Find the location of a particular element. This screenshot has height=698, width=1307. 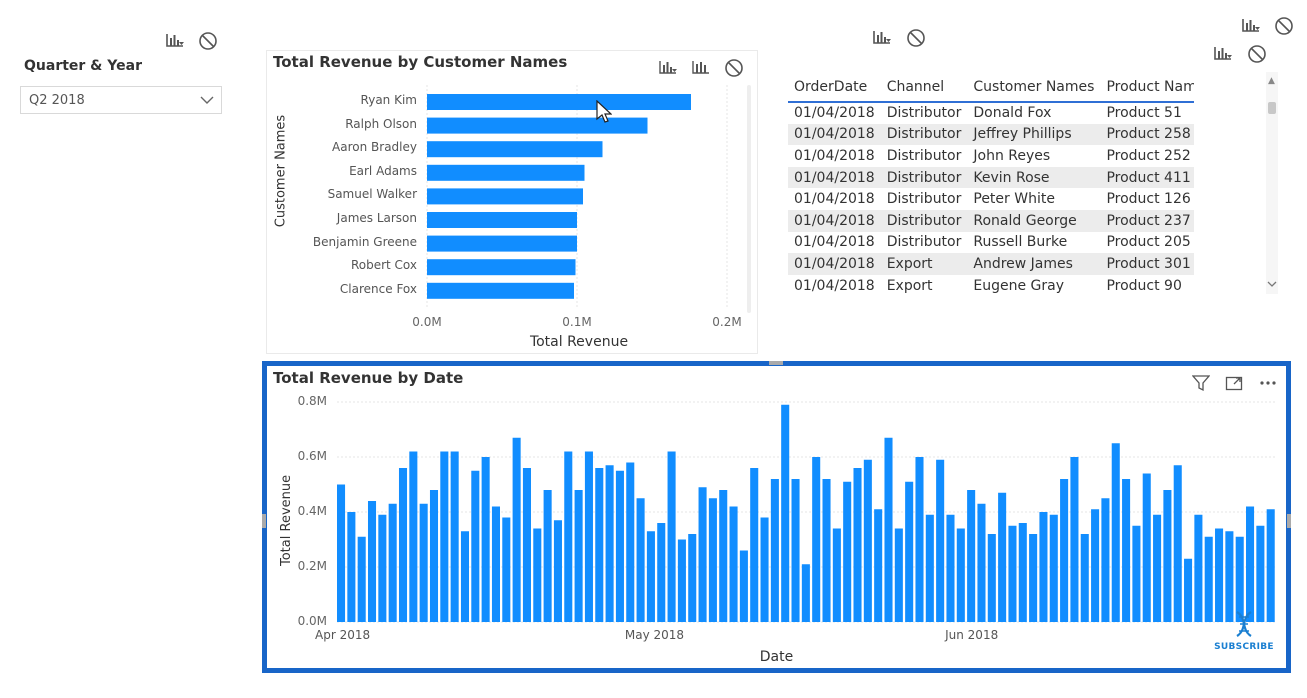

table-row: 01/04/2018 Export Eugene Gray Product 90 is located at coordinates (991, 286).